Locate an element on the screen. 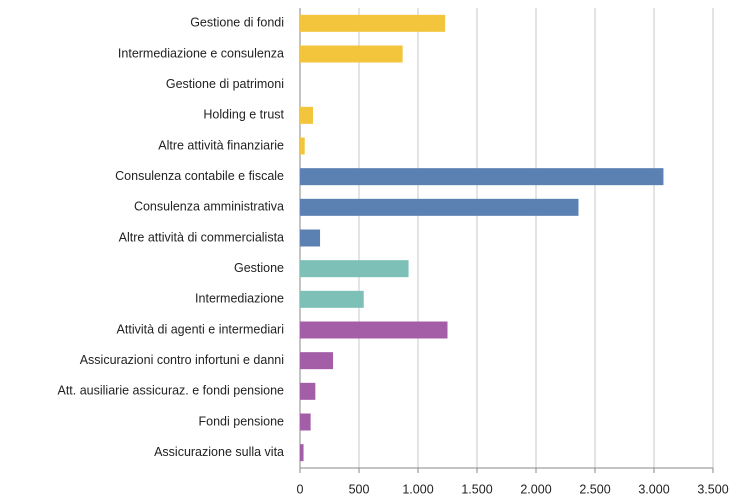 This screenshot has width=736, height=497. x-tick-label: 0 is located at coordinates (300, 489).